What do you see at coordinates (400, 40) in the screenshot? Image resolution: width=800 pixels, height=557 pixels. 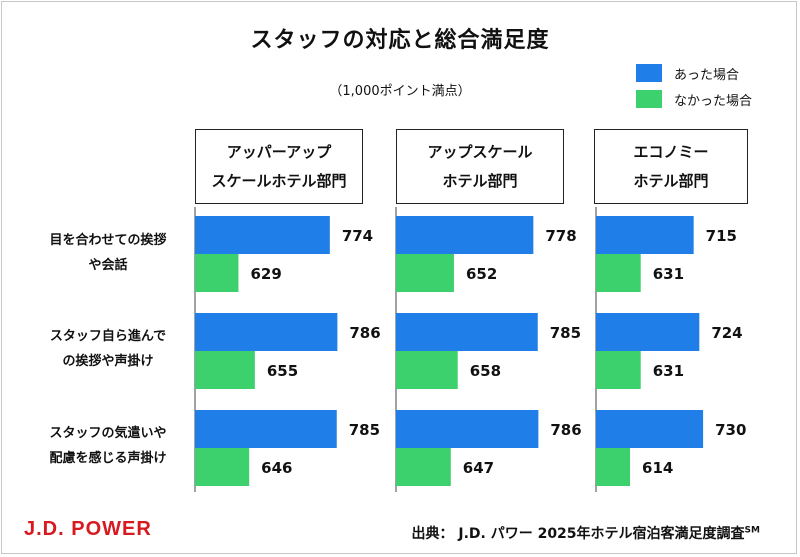 I see `chart-title: スタッフの対応と総合満足度` at bounding box center [400, 40].